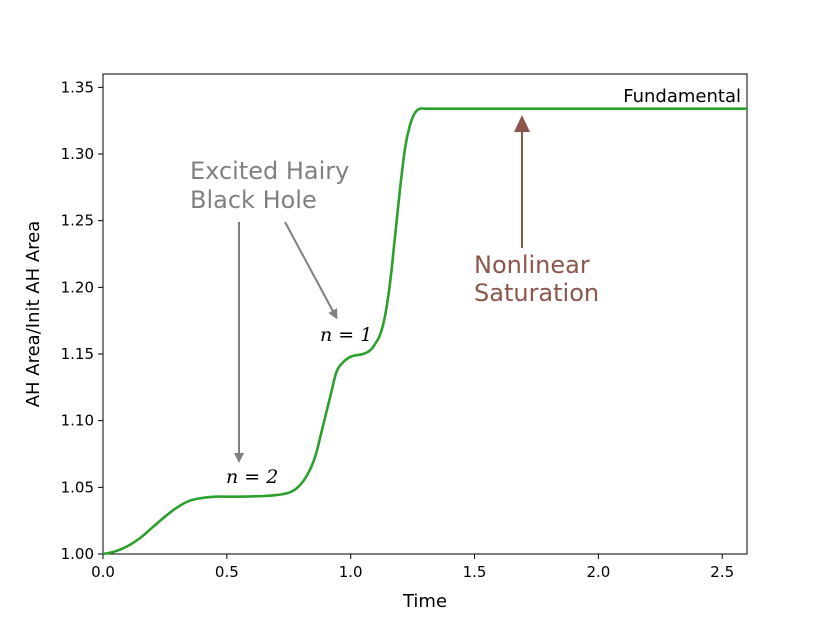 The image size is (830, 623). Describe the element at coordinates (77, 421) in the screenshot. I see `y-tick-label: 1.10` at that location.